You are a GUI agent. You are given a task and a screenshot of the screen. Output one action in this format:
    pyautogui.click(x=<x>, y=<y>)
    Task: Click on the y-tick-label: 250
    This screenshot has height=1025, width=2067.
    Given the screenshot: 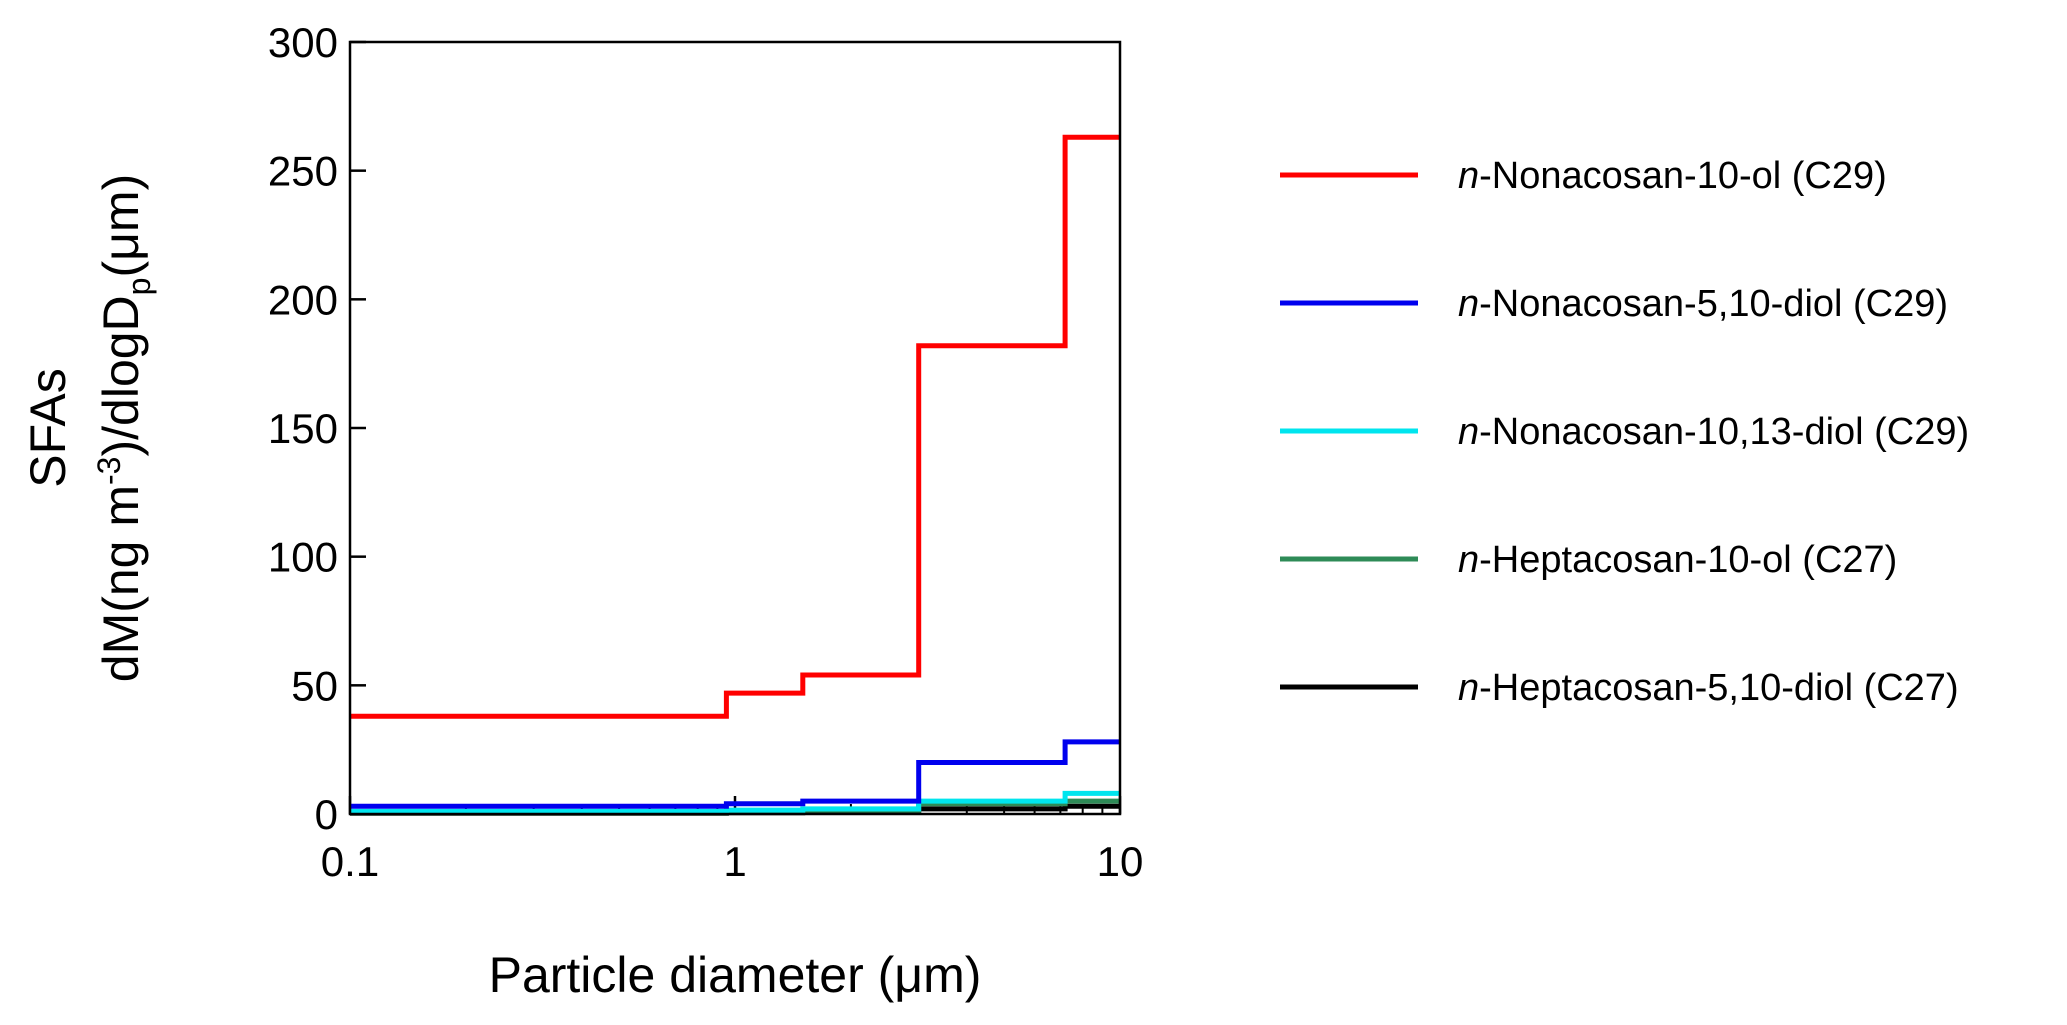 What is the action you would take?
    pyautogui.click(x=303, y=171)
    